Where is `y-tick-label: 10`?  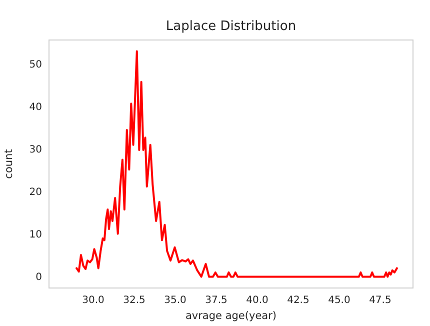
y-tick-label: 10 is located at coordinates (35, 235).